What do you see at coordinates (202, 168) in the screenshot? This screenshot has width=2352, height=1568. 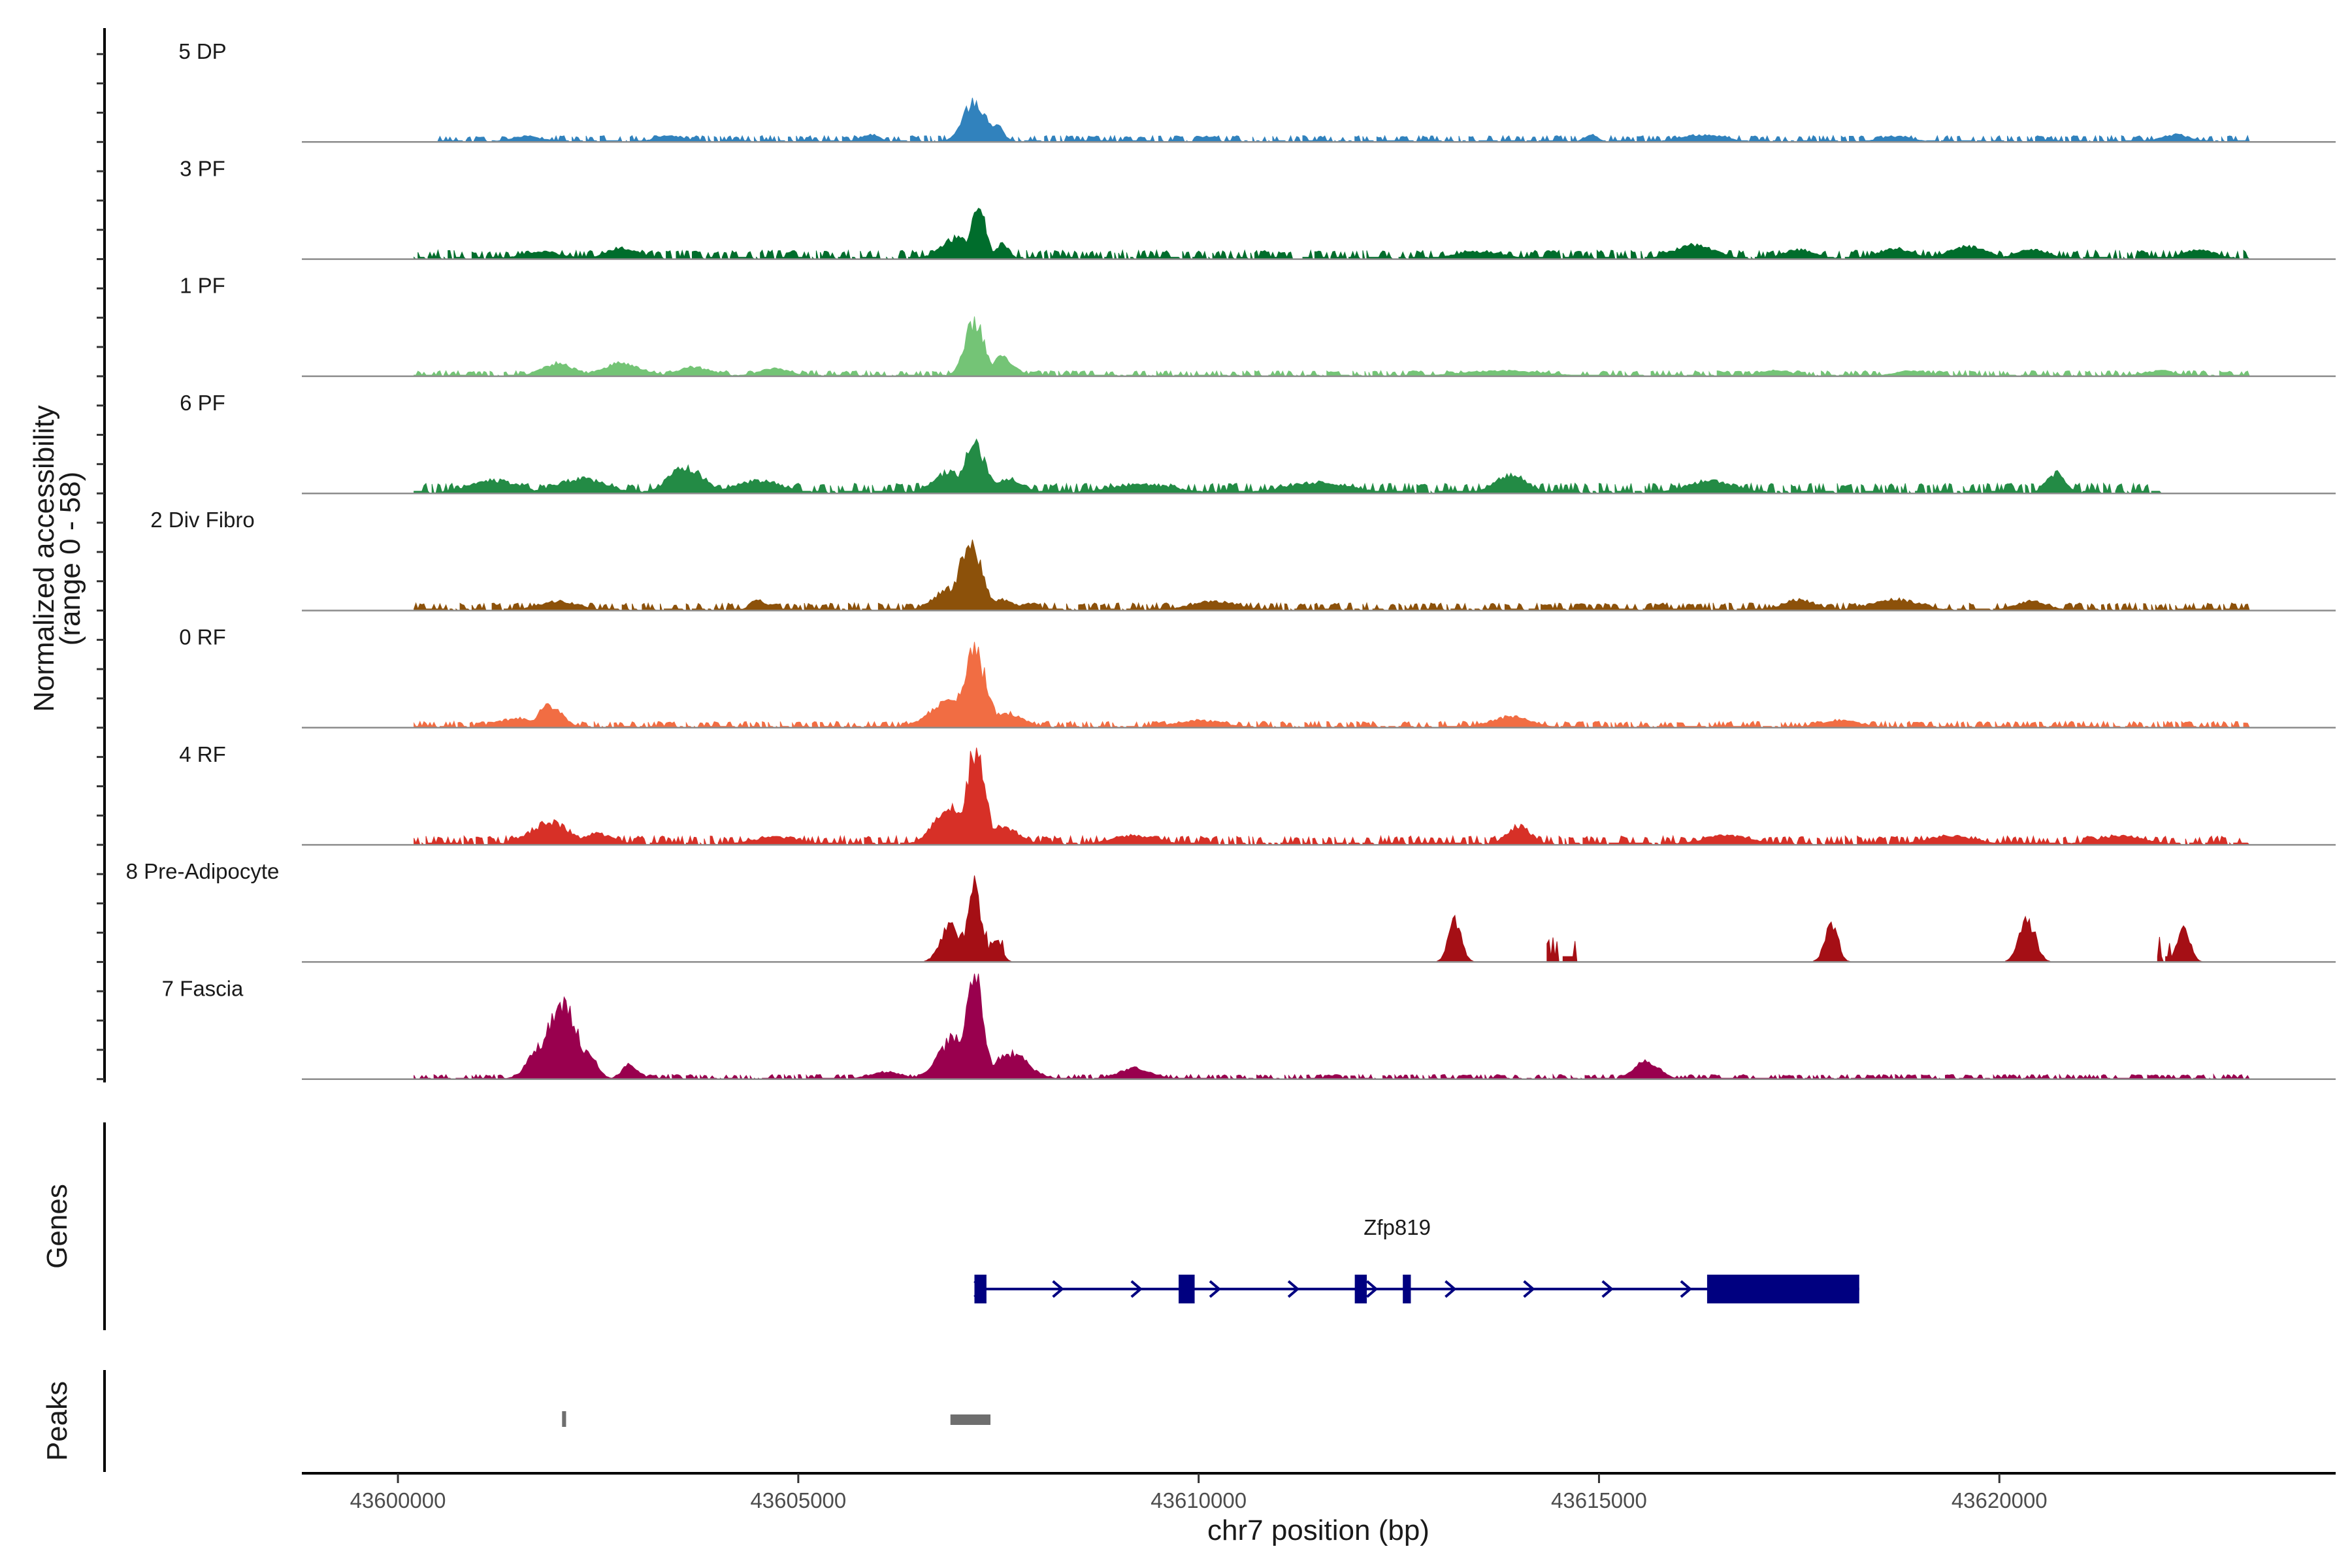 I see `track-label: 3 PF` at bounding box center [202, 168].